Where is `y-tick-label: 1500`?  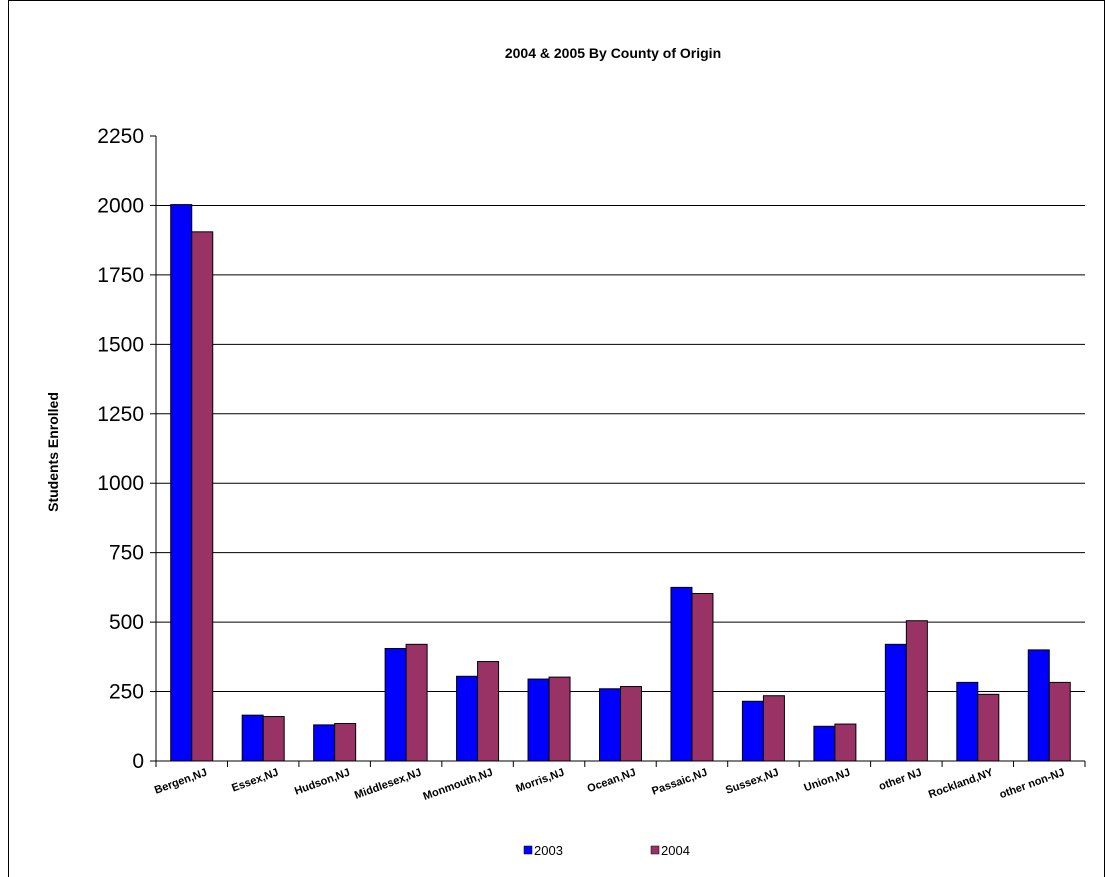
y-tick-label: 1500 is located at coordinates (120, 344).